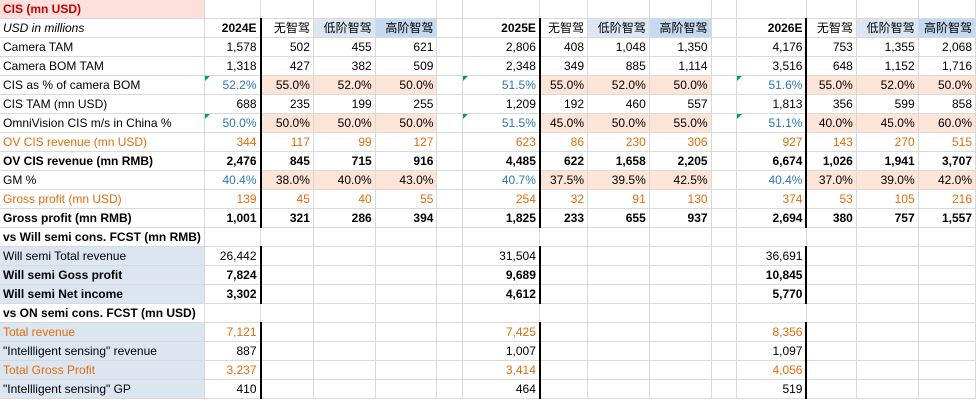 This screenshot has height=411, width=976. Describe the element at coordinates (102, 313) in the screenshot. I see `section-header-on: vs ON semi cons. FCST (mn USD)` at that location.